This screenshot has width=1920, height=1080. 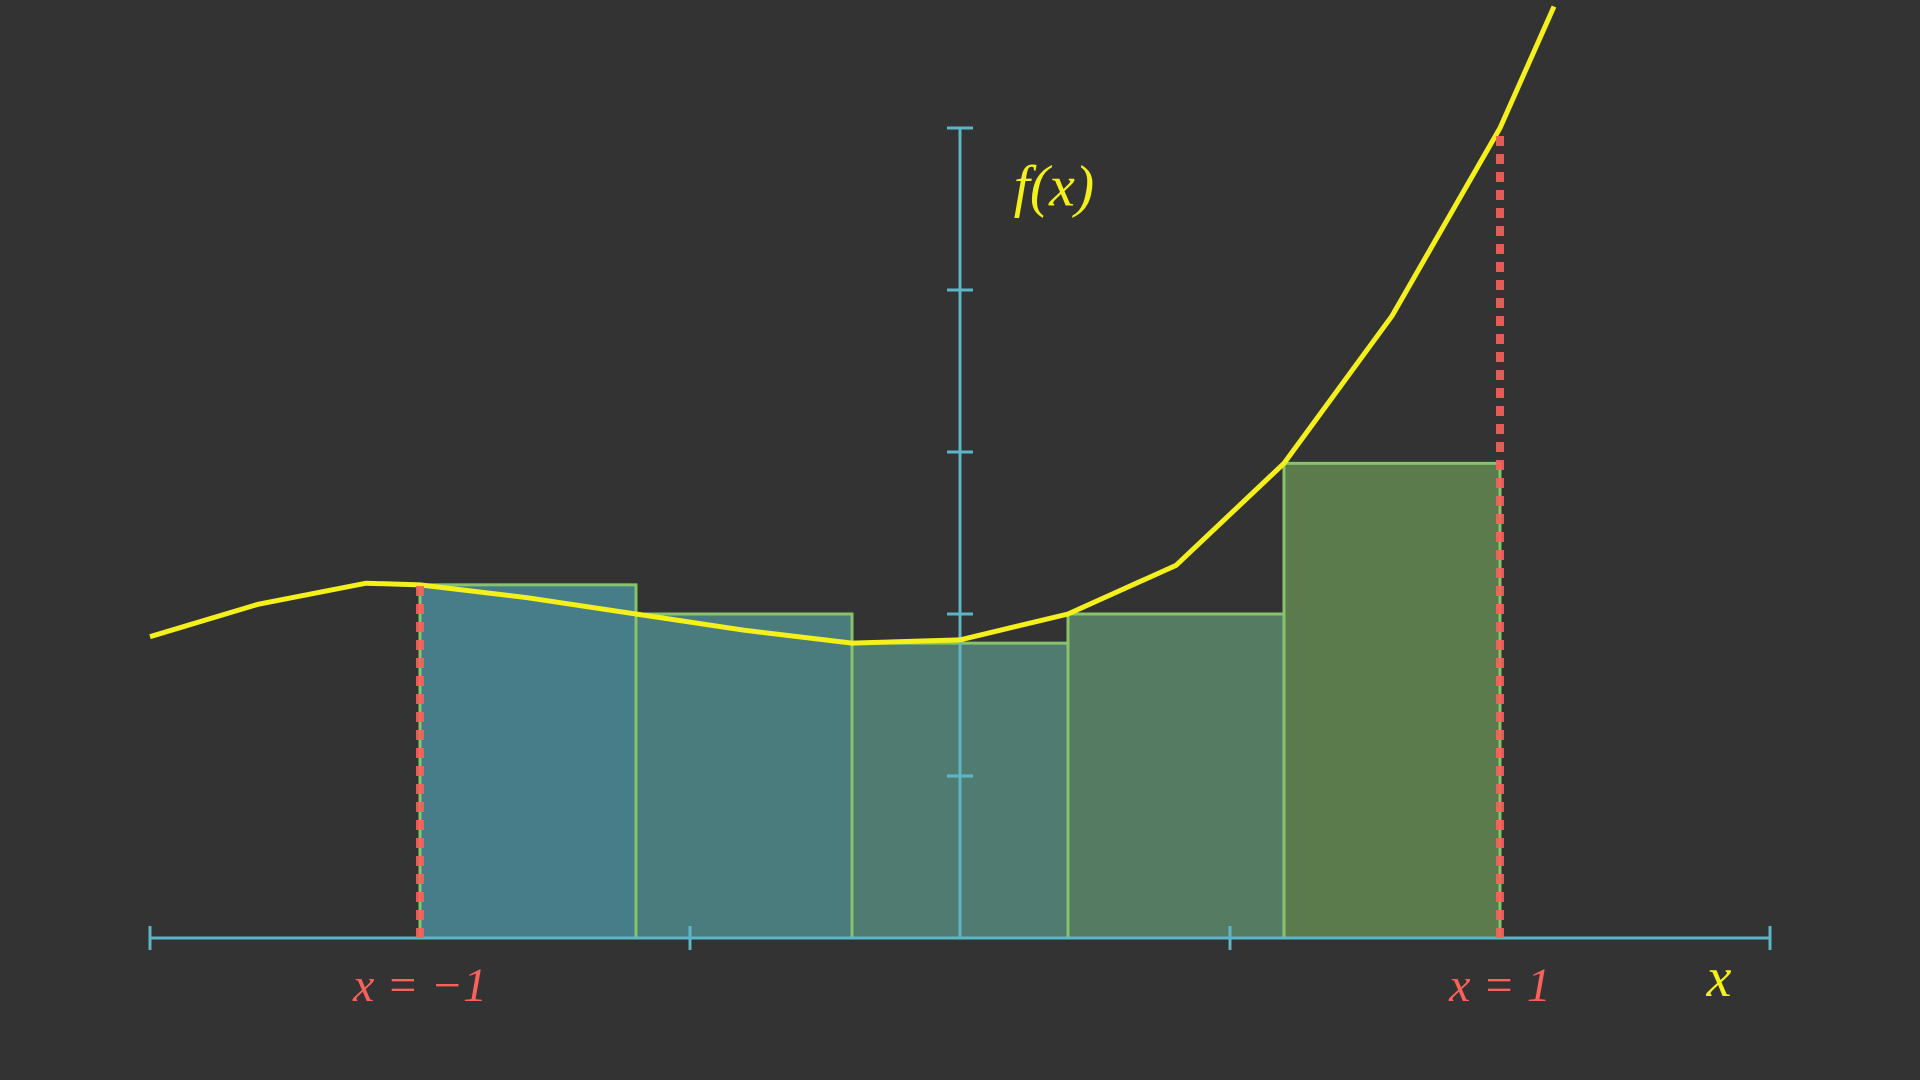 What do you see at coordinates (1054, 185) in the screenshot?
I see `y-axis-label: f(x)` at bounding box center [1054, 185].